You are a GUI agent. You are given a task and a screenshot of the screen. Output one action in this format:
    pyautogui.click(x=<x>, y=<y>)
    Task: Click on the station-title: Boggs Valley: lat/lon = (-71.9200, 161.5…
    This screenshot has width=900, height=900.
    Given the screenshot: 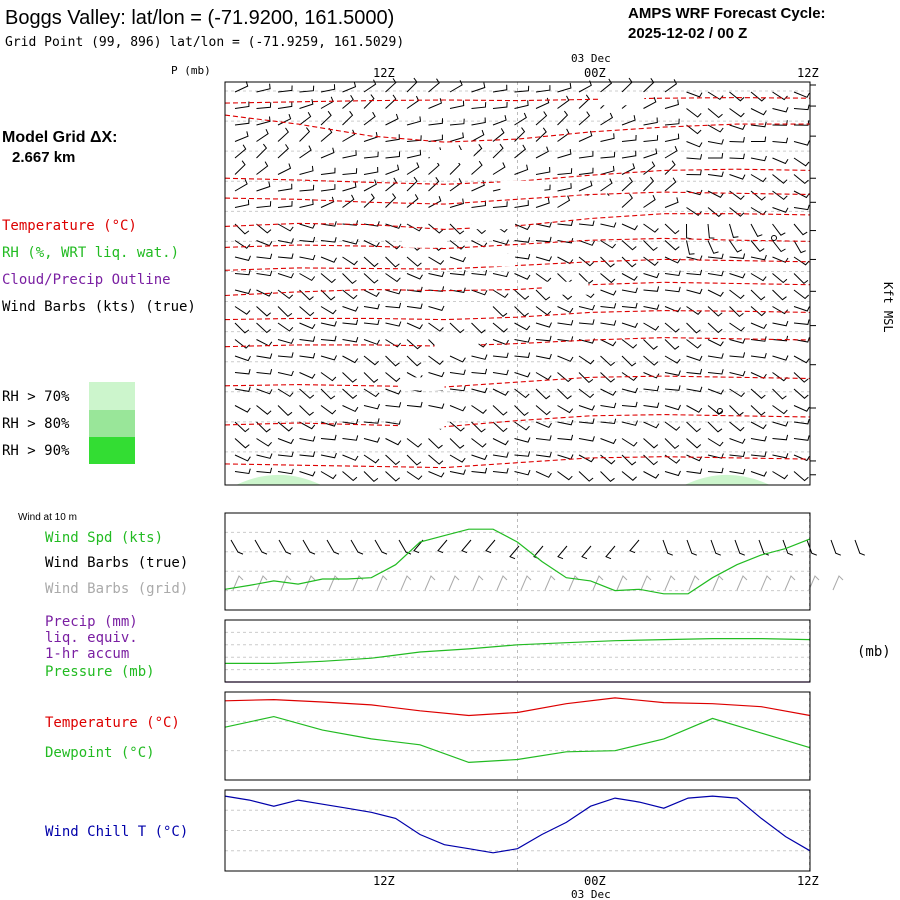 What is the action you would take?
    pyautogui.click(x=199, y=18)
    